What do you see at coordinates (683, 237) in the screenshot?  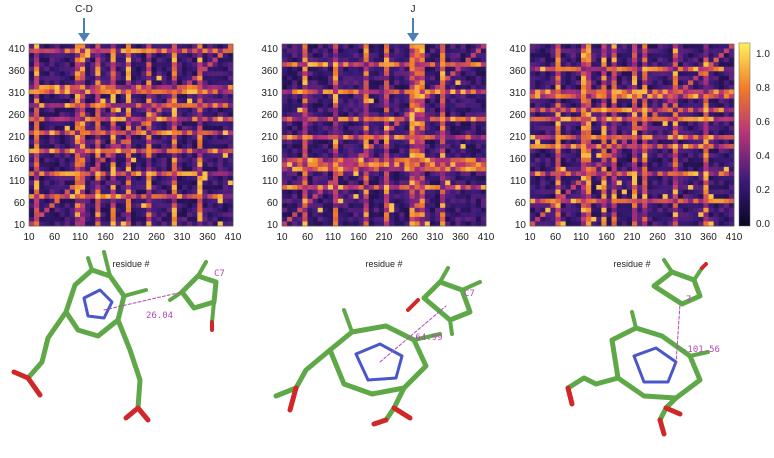 I see `x-tick-label: 310` at bounding box center [683, 237].